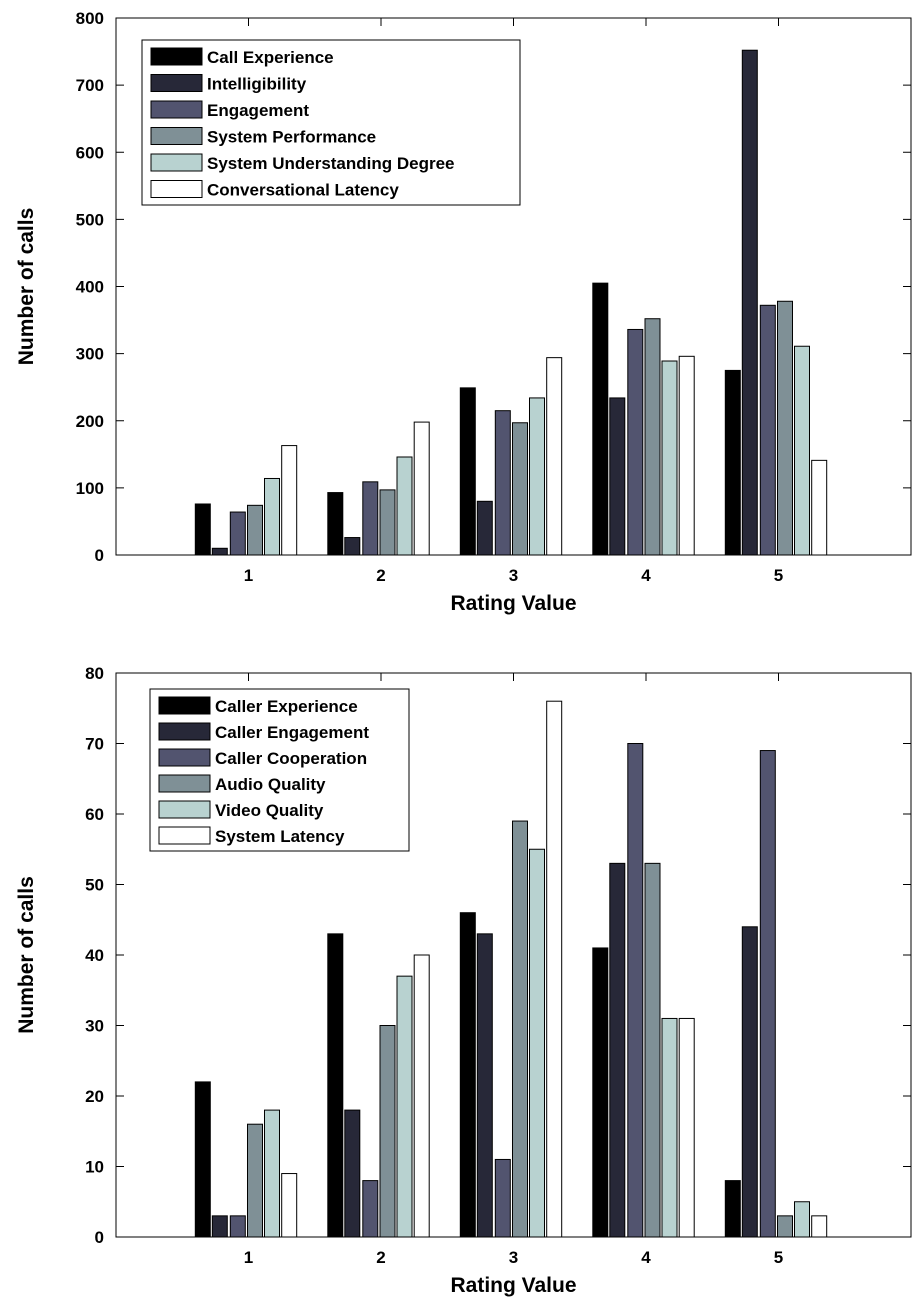 The height and width of the screenshot is (1305, 915). What do you see at coordinates (94, 814) in the screenshot?
I see `y-tick-label: 60` at bounding box center [94, 814].